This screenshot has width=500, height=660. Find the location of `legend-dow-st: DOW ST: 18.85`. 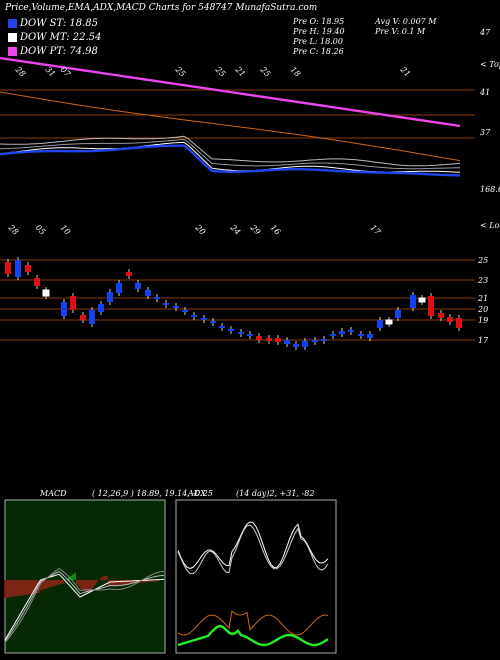

legend-dow-st: DOW ST: 18.85 is located at coordinates (53, 23).